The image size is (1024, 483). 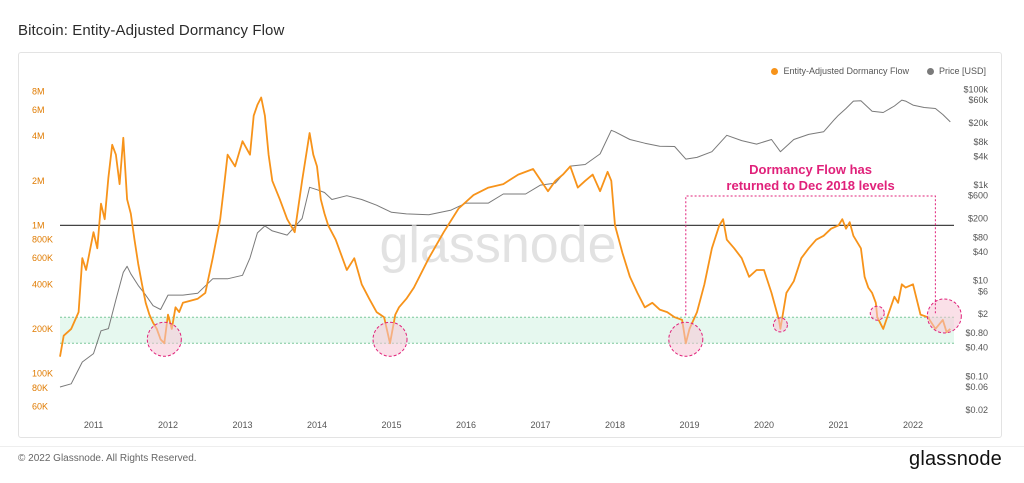 What do you see at coordinates (512, 446) in the screenshot?
I see `footer-divider` at bounding box center [512, 446].